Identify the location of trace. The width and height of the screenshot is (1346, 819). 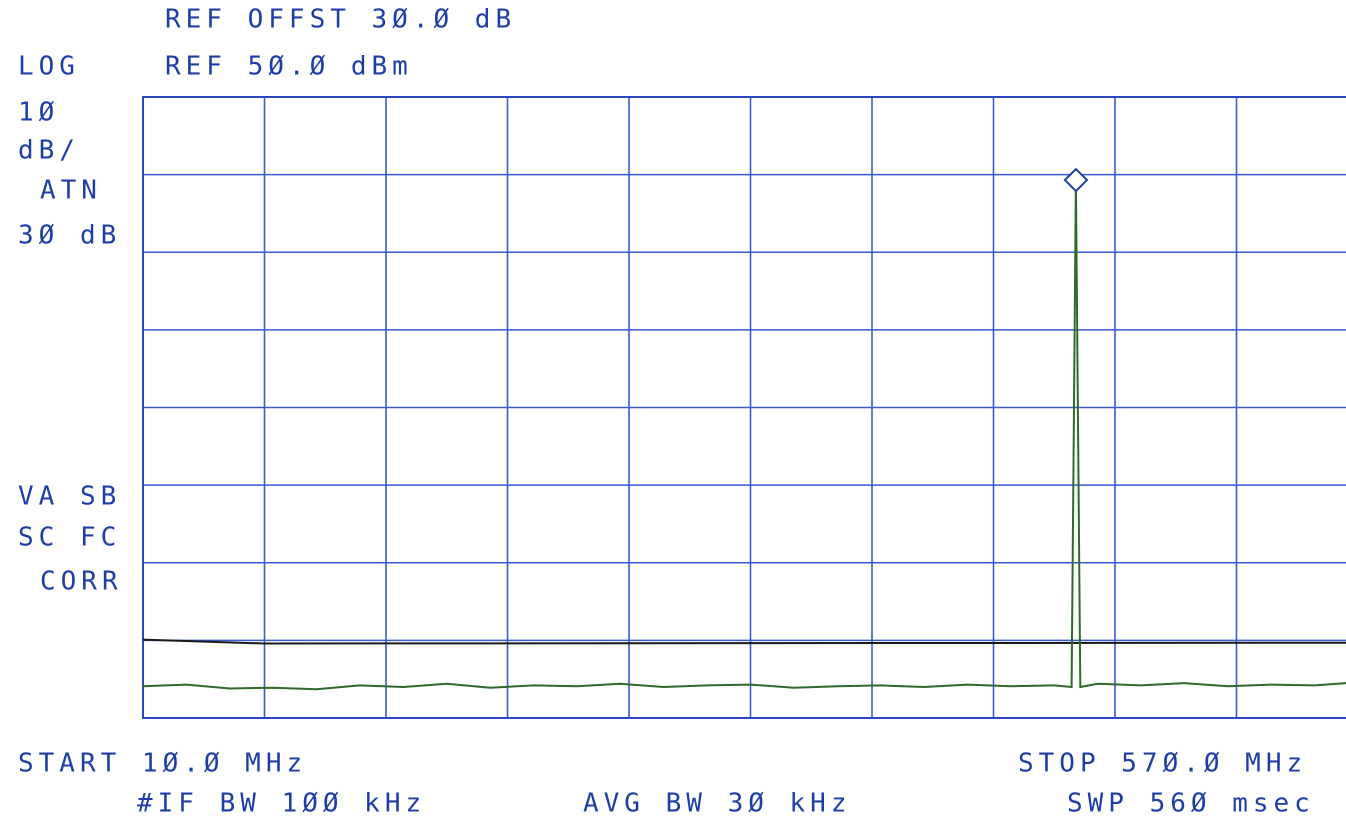
(744, 641).